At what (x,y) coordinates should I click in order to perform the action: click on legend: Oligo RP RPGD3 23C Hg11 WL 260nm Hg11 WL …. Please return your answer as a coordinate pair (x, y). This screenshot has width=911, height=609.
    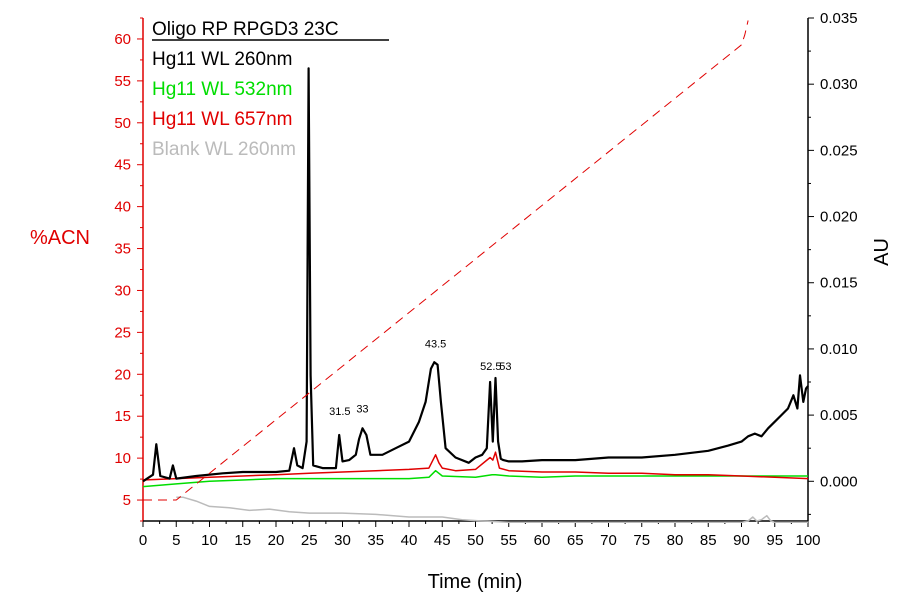
    Looking at the image, I should click on (270, 89).